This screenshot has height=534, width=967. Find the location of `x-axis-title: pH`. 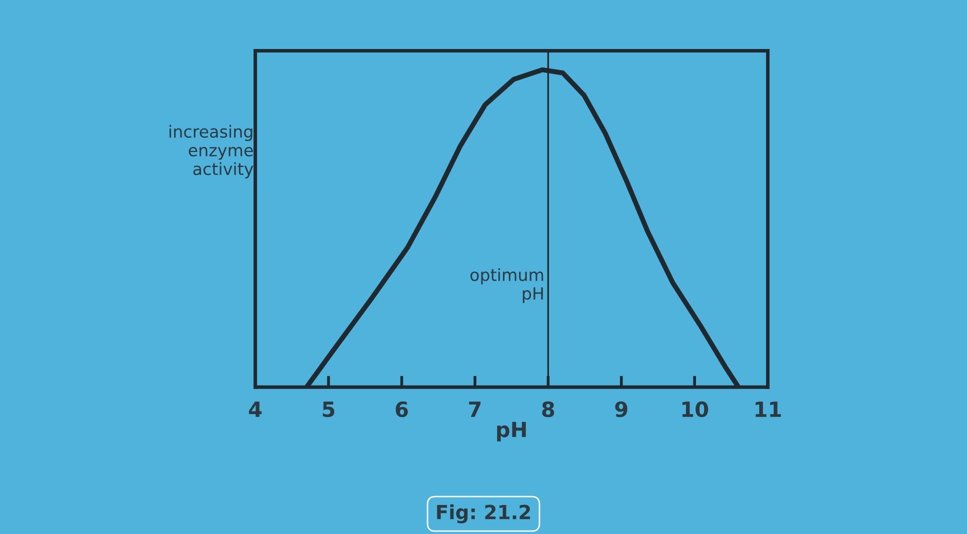

x-axis-title: pH is located at coordinates (511, 432).